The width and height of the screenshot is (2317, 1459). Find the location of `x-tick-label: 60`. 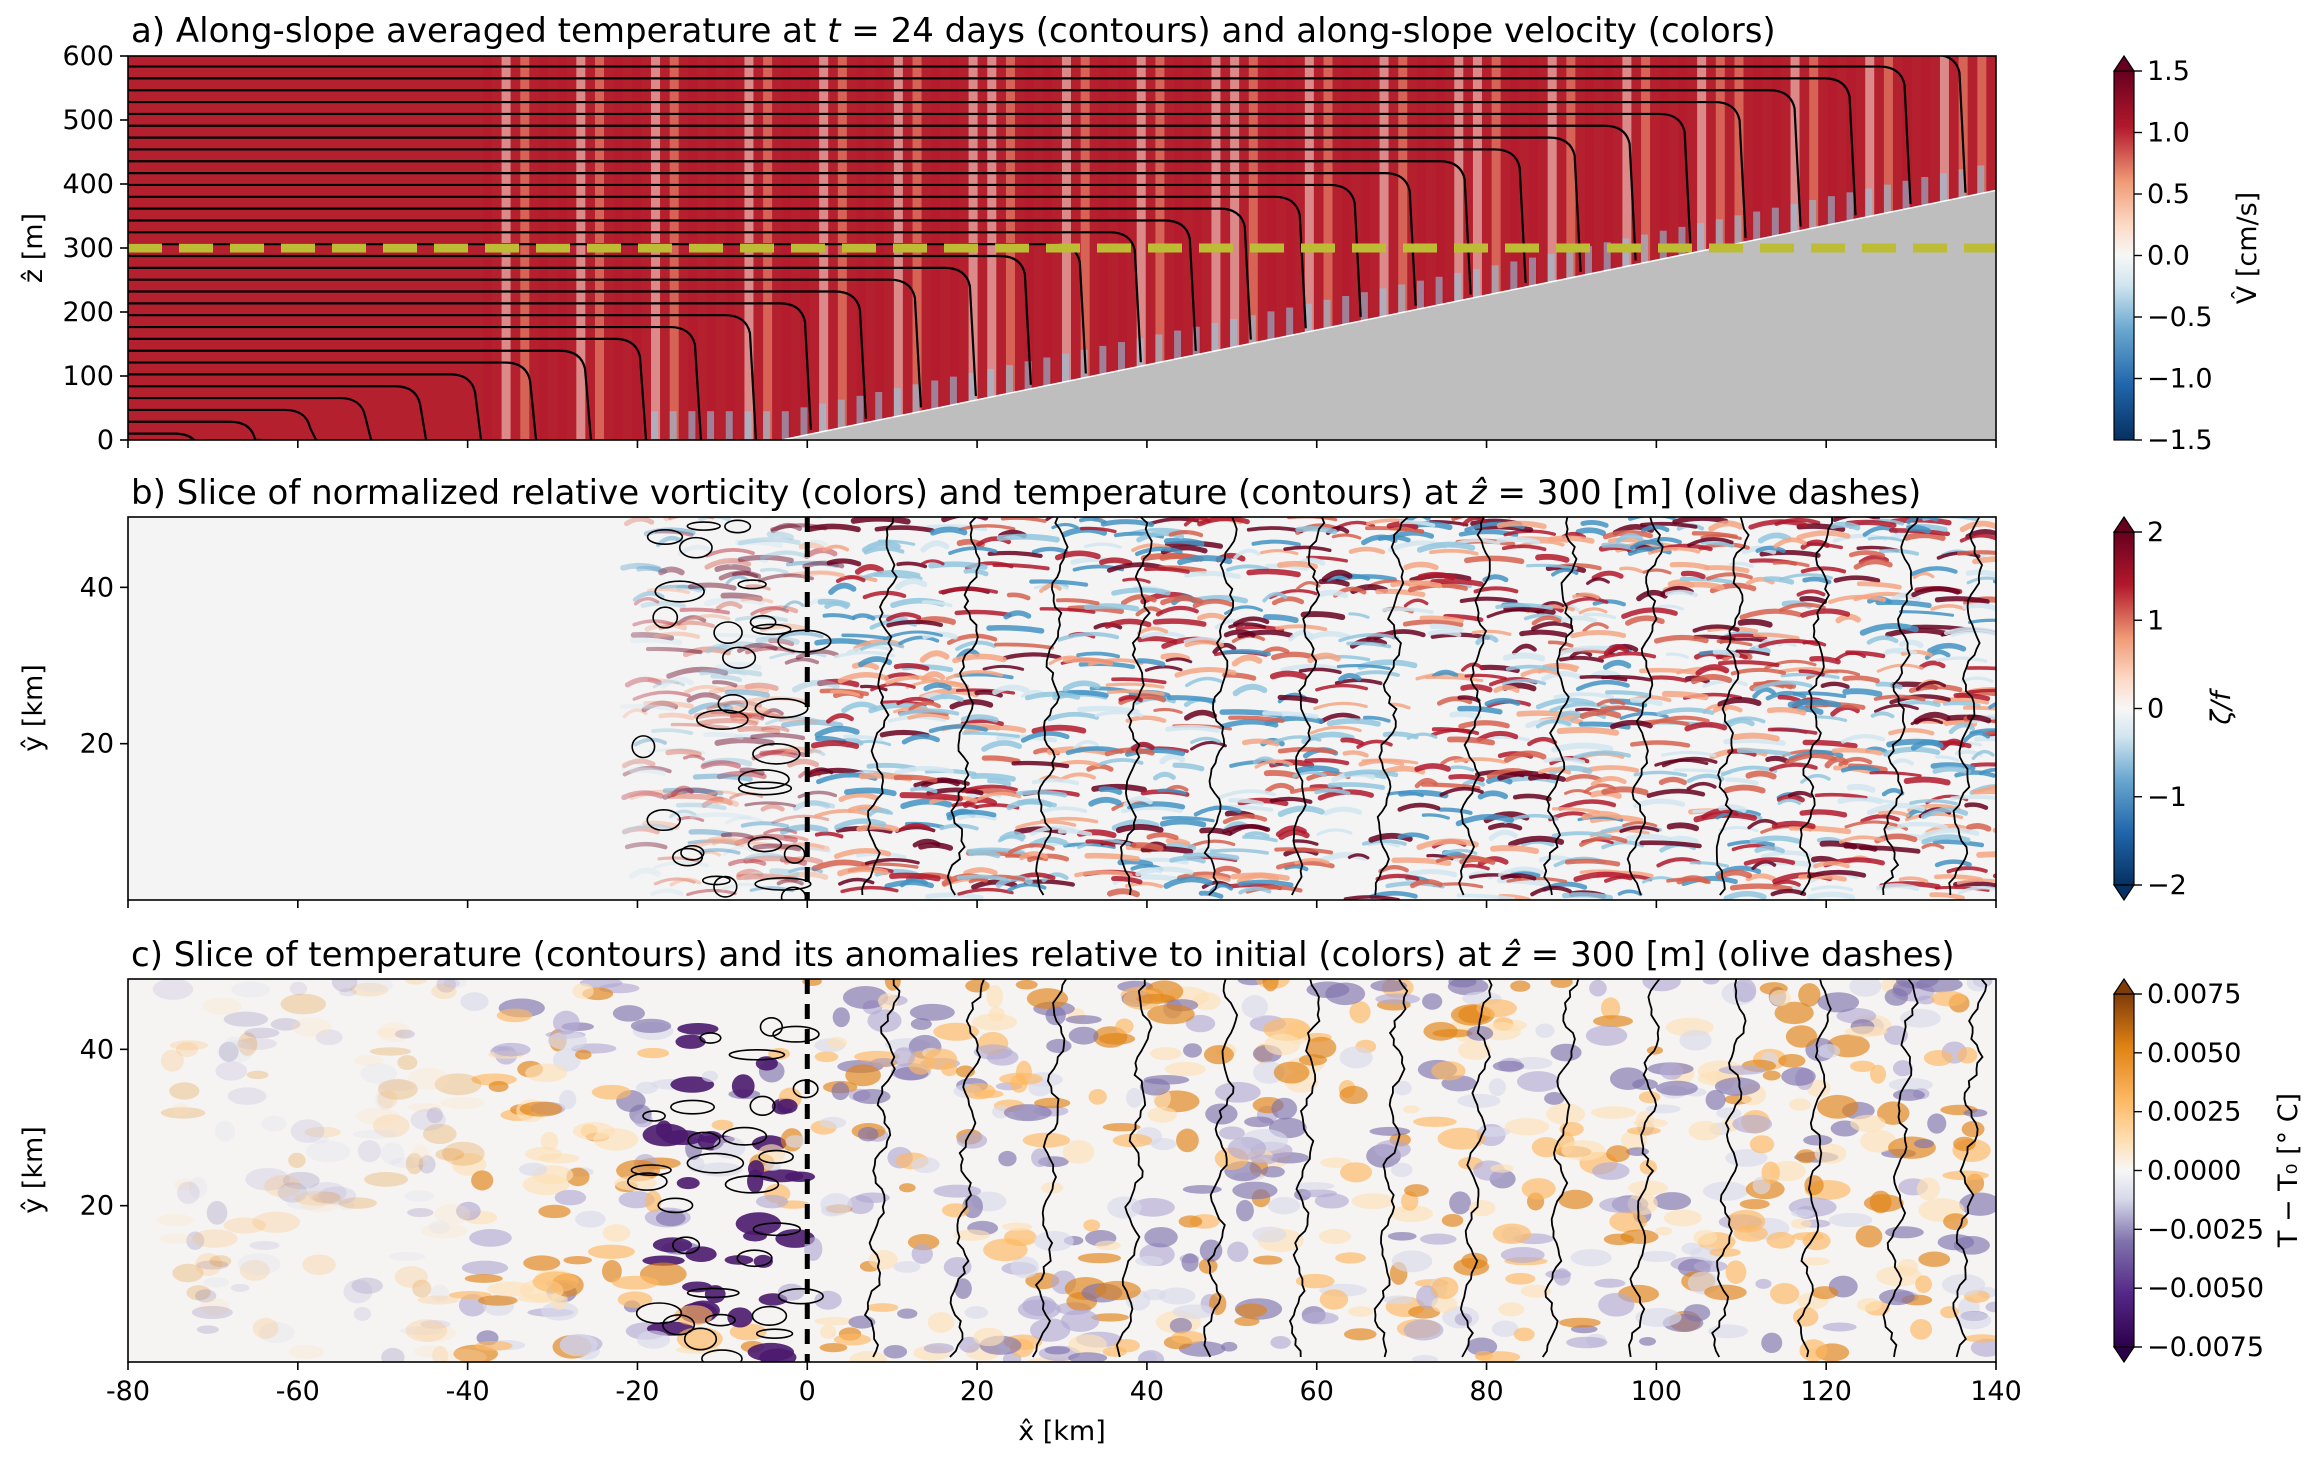

x-tick-label: 60 is located at coordinates (1317, 1391).